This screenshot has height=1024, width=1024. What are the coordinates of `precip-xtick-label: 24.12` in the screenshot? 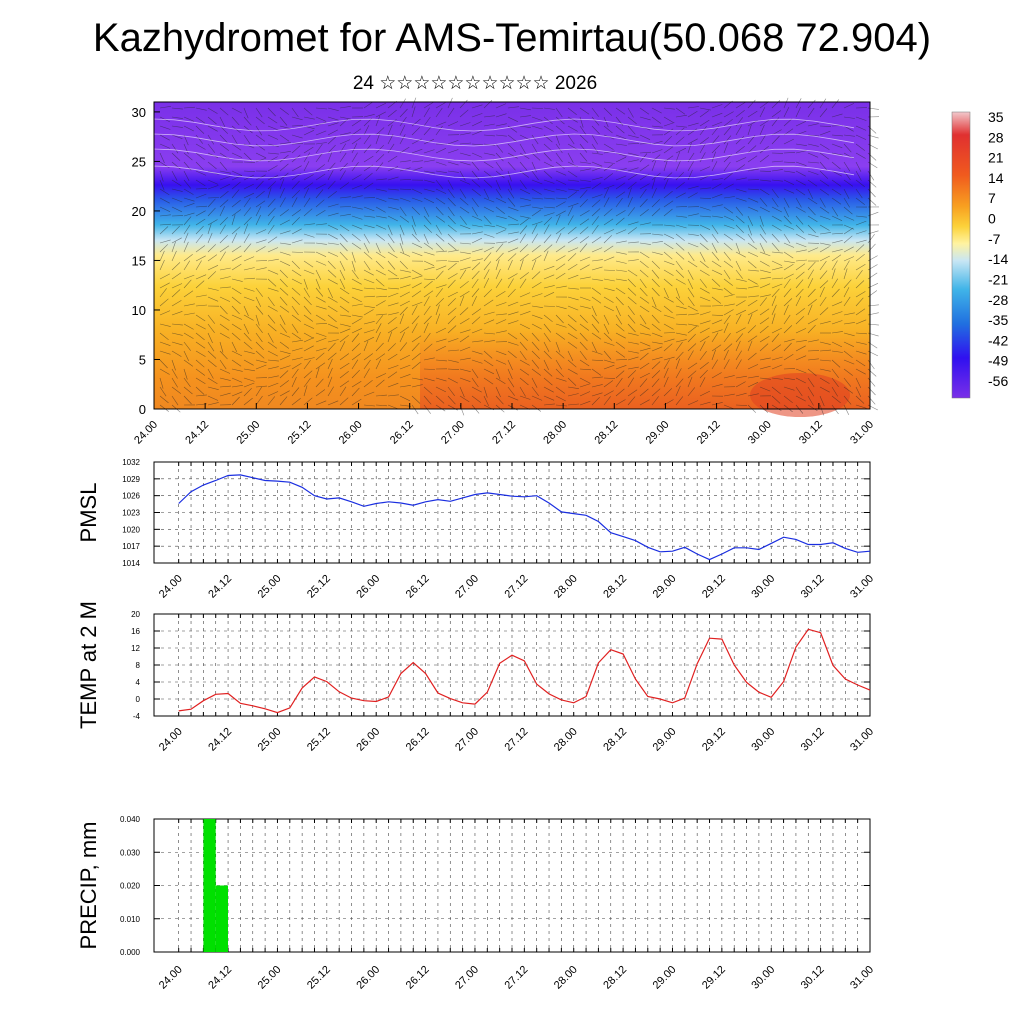 It's located at (220, 978).